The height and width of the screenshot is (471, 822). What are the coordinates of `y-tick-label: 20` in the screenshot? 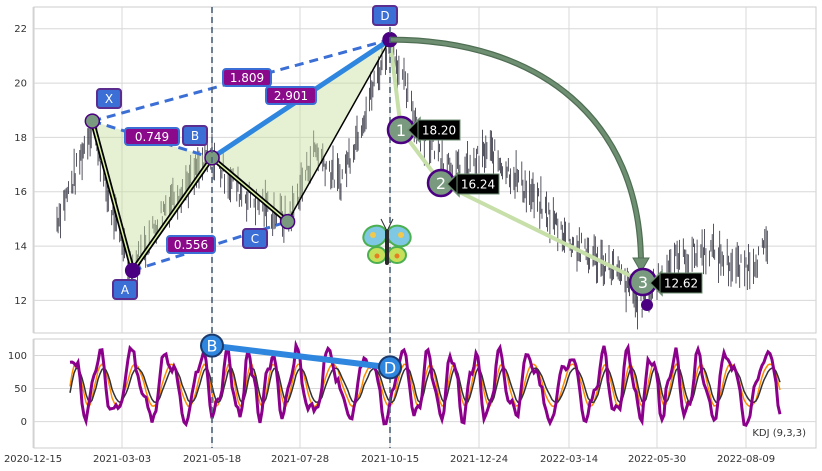 It's located at (20, 84).